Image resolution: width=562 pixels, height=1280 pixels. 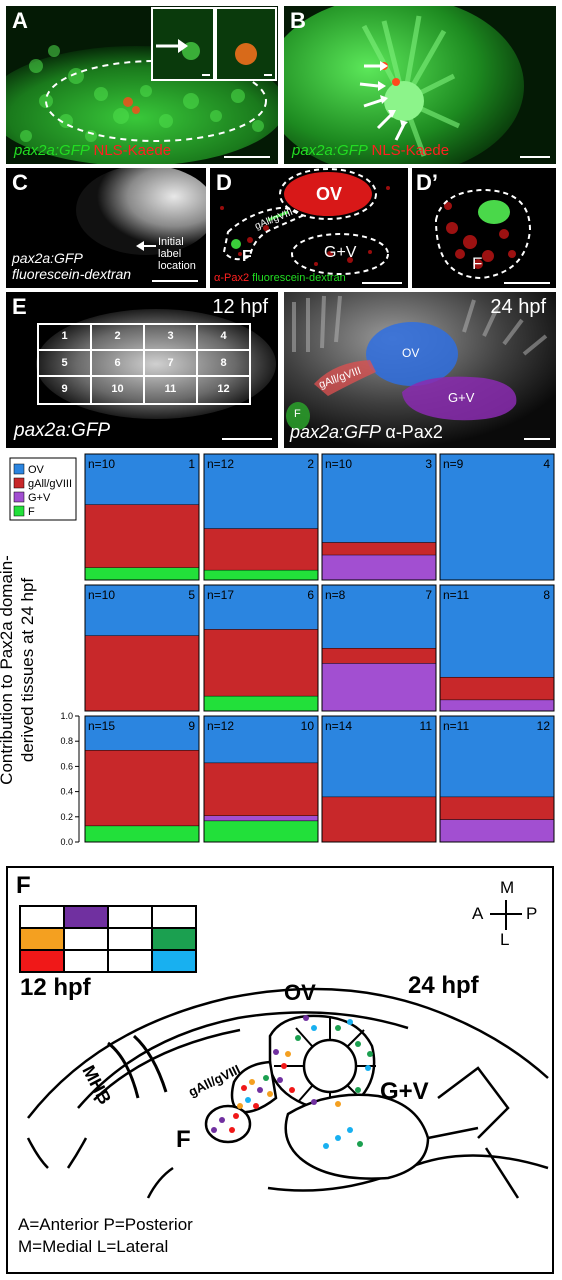 What do you see at coordinates (66, 792) in the screenshot?
I see `y-tick-label: 0.4` at bounding box center [66, 792].